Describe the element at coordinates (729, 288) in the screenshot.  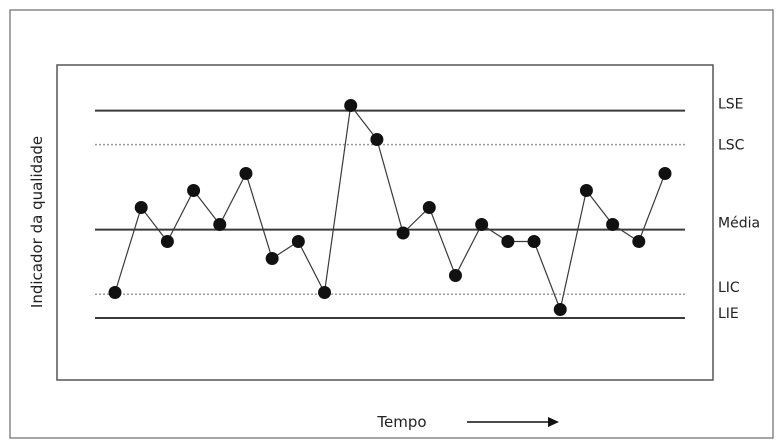
I see `control-line-label-3: LIC` at that location.